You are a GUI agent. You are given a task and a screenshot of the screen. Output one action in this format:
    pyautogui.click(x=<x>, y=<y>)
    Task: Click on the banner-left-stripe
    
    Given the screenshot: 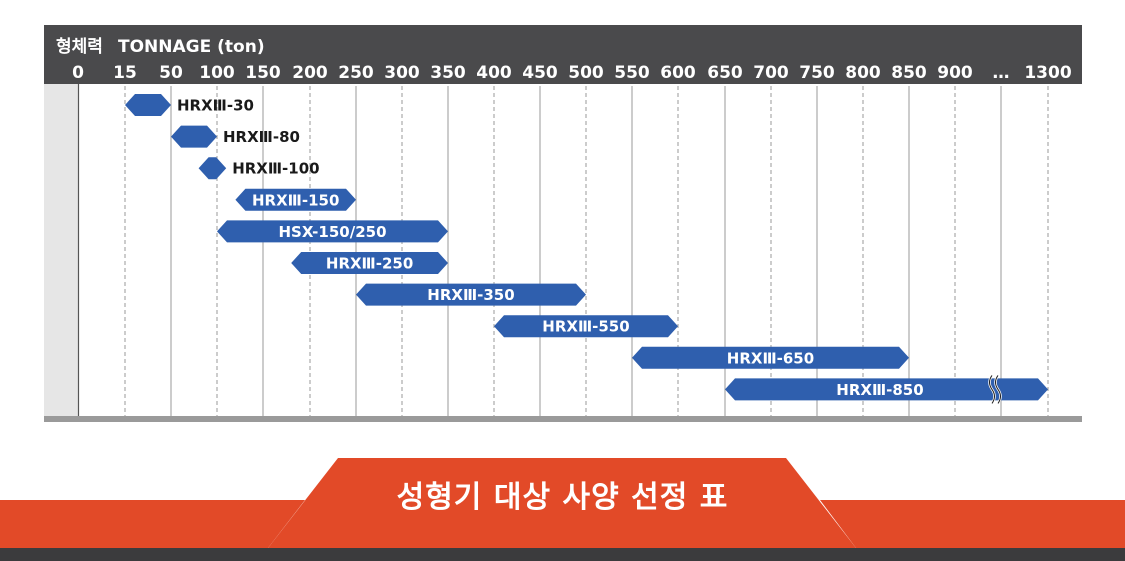 What is the action you would take?
    pyautogui.click(x=152, y=524)
    